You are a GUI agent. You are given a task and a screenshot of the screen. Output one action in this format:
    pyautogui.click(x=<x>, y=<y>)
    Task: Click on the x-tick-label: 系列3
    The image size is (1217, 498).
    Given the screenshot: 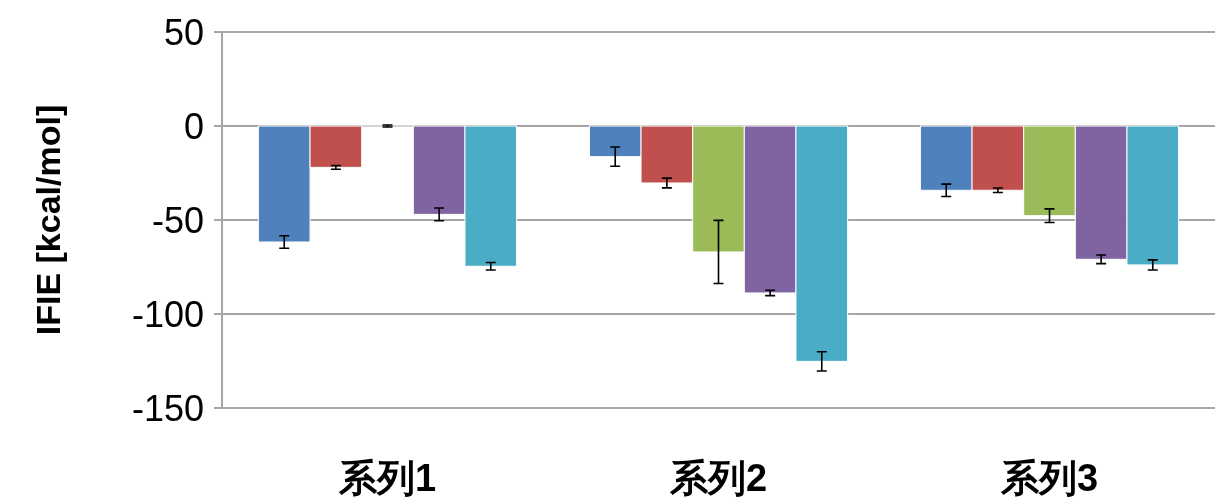 What is the action you would take?
    pyautogui.click(x=1049, y=477)
    